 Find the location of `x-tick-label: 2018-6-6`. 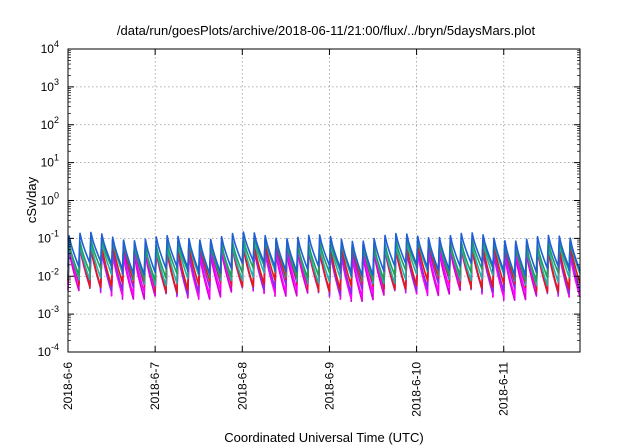

x-tick-label: 2018-6-6 is located at coordinates (68, 386).